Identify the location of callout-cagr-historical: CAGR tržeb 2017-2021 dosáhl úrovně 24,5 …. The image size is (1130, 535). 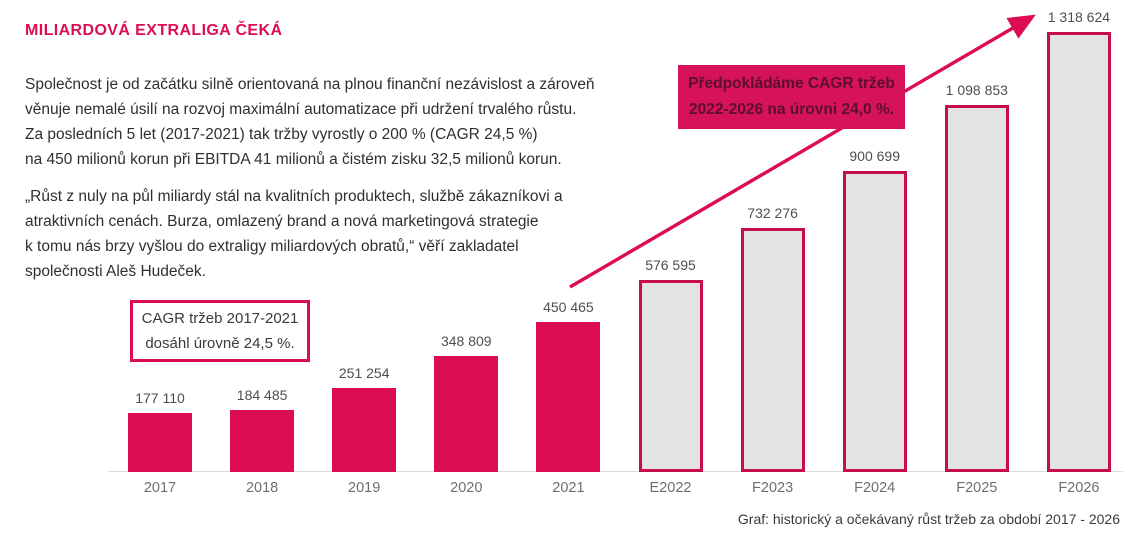
(220, 331).